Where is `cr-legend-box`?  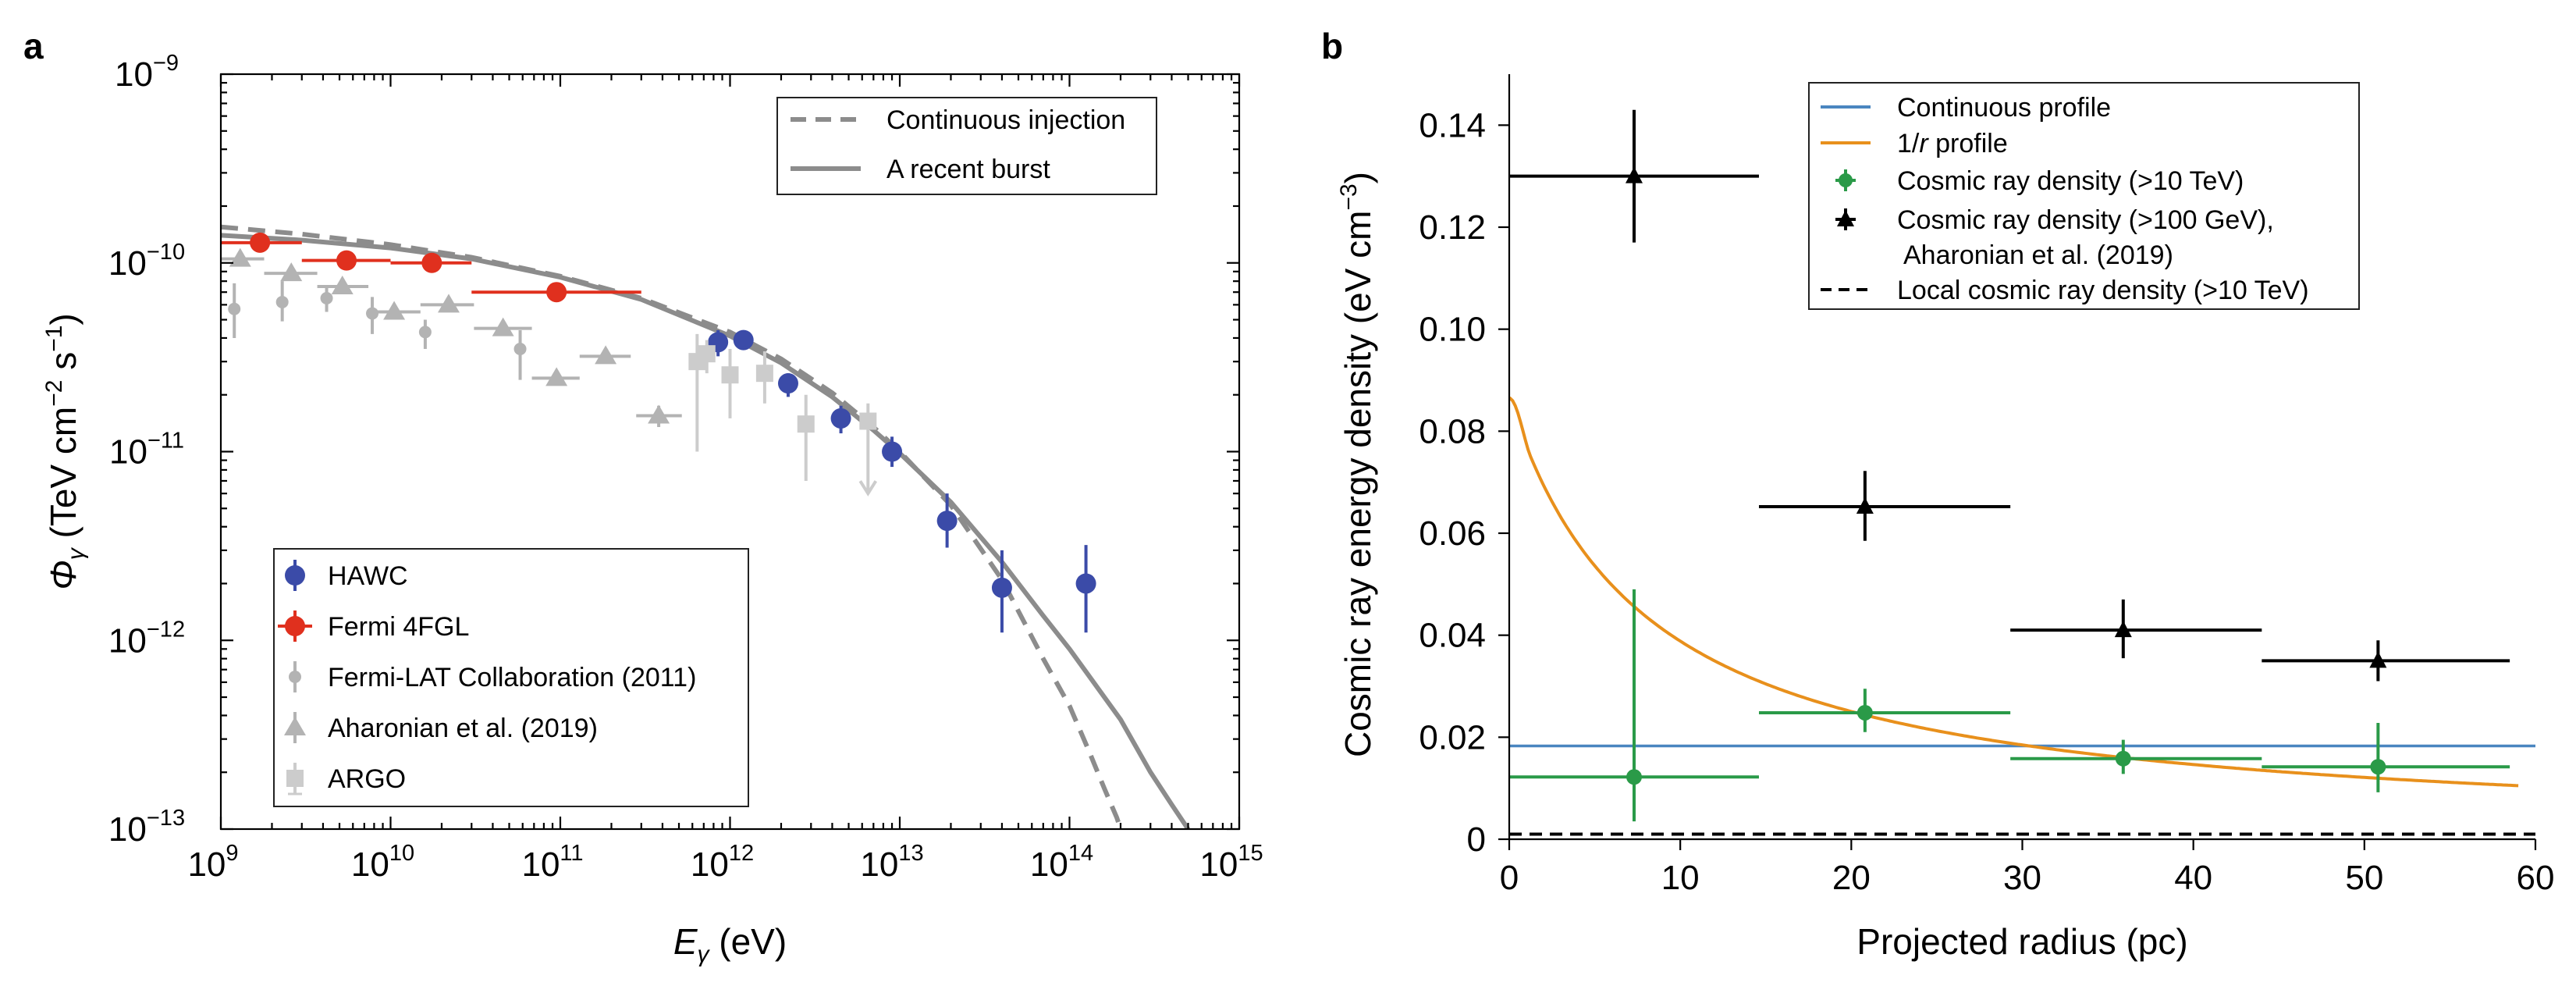 cr-legend-box is located at coordinates (2084, 196).